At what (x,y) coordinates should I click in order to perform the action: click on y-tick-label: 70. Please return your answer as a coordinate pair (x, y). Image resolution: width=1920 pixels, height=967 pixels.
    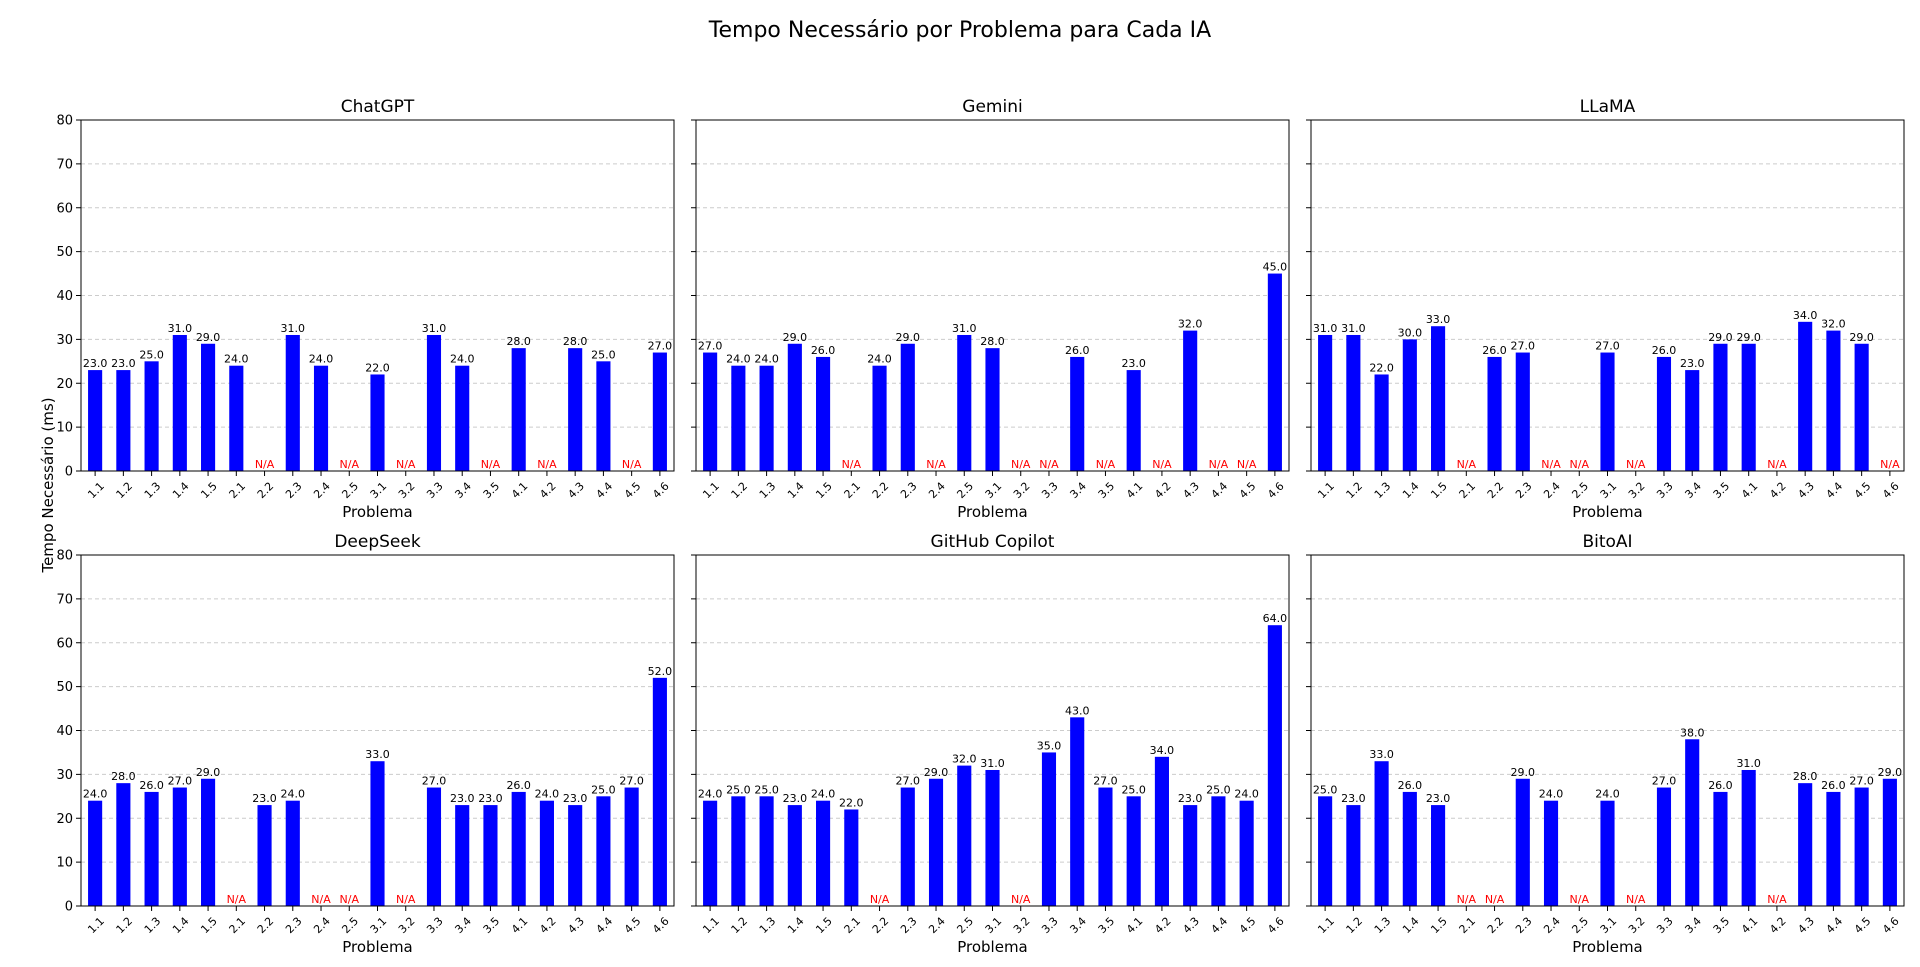
    Looking at the image, I should click on (64, 164).